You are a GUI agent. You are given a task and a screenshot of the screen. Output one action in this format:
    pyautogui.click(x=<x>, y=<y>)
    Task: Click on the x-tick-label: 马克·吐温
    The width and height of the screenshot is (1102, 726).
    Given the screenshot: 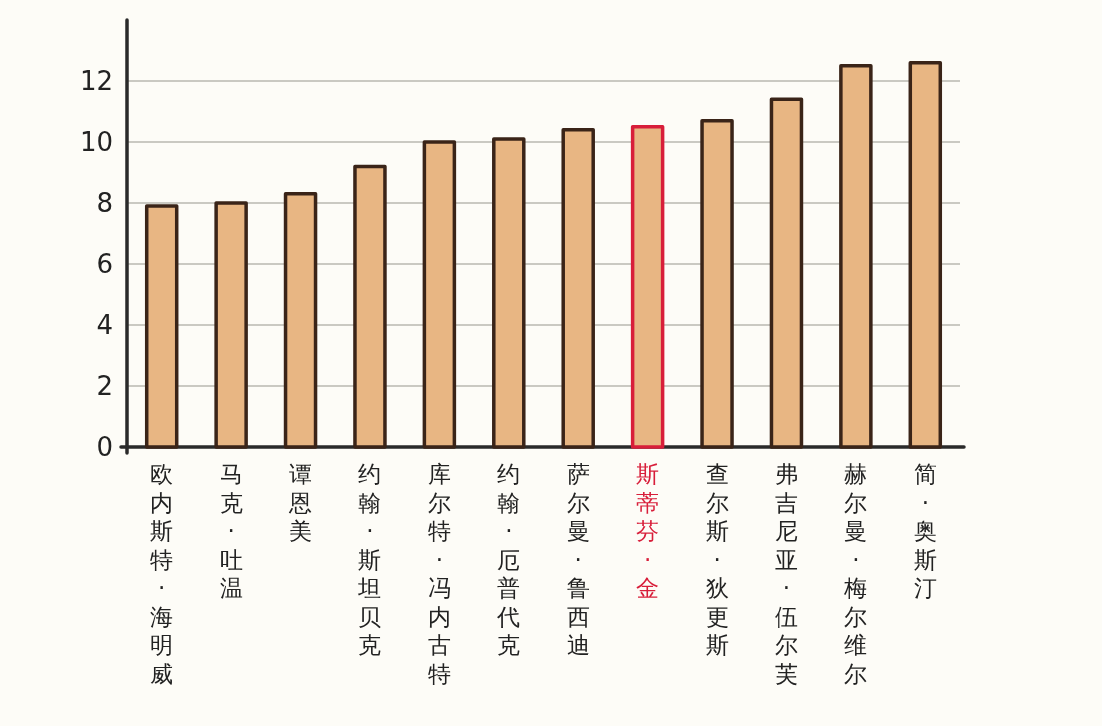 What is the action you would take?
    pyautogui.click(x=231, y=531)
    